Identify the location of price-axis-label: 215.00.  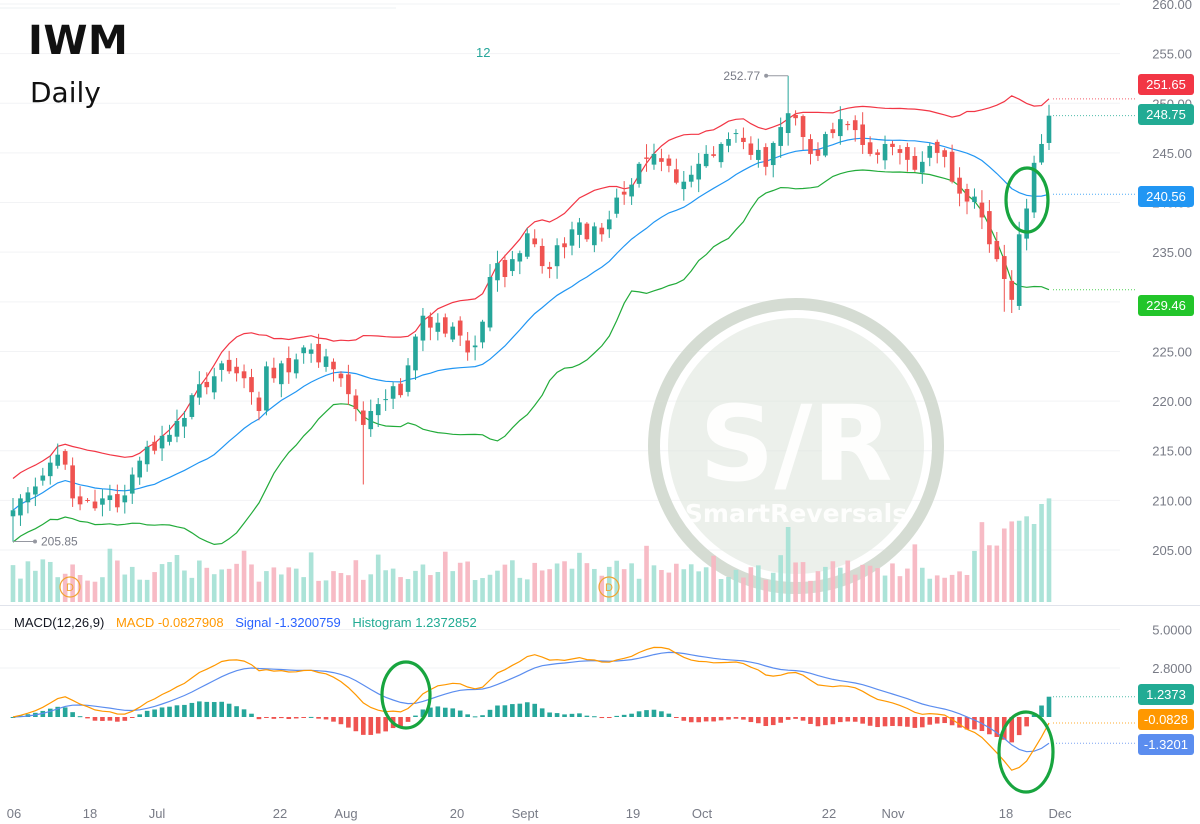
(1172, 451).